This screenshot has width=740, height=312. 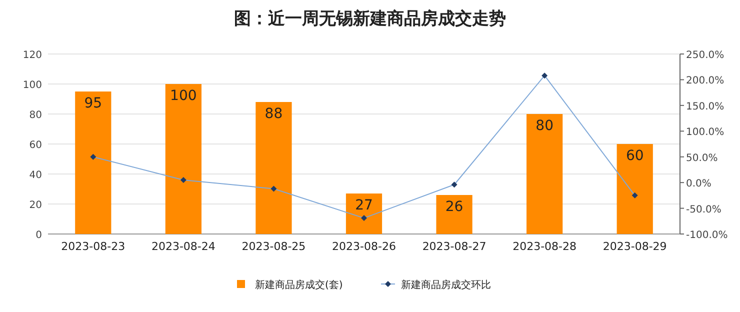 What do you see at coordinates (454, 246) in the screenshot?
I see `x-tick-label: 2023-08-27` at bounding box center [454, 246].